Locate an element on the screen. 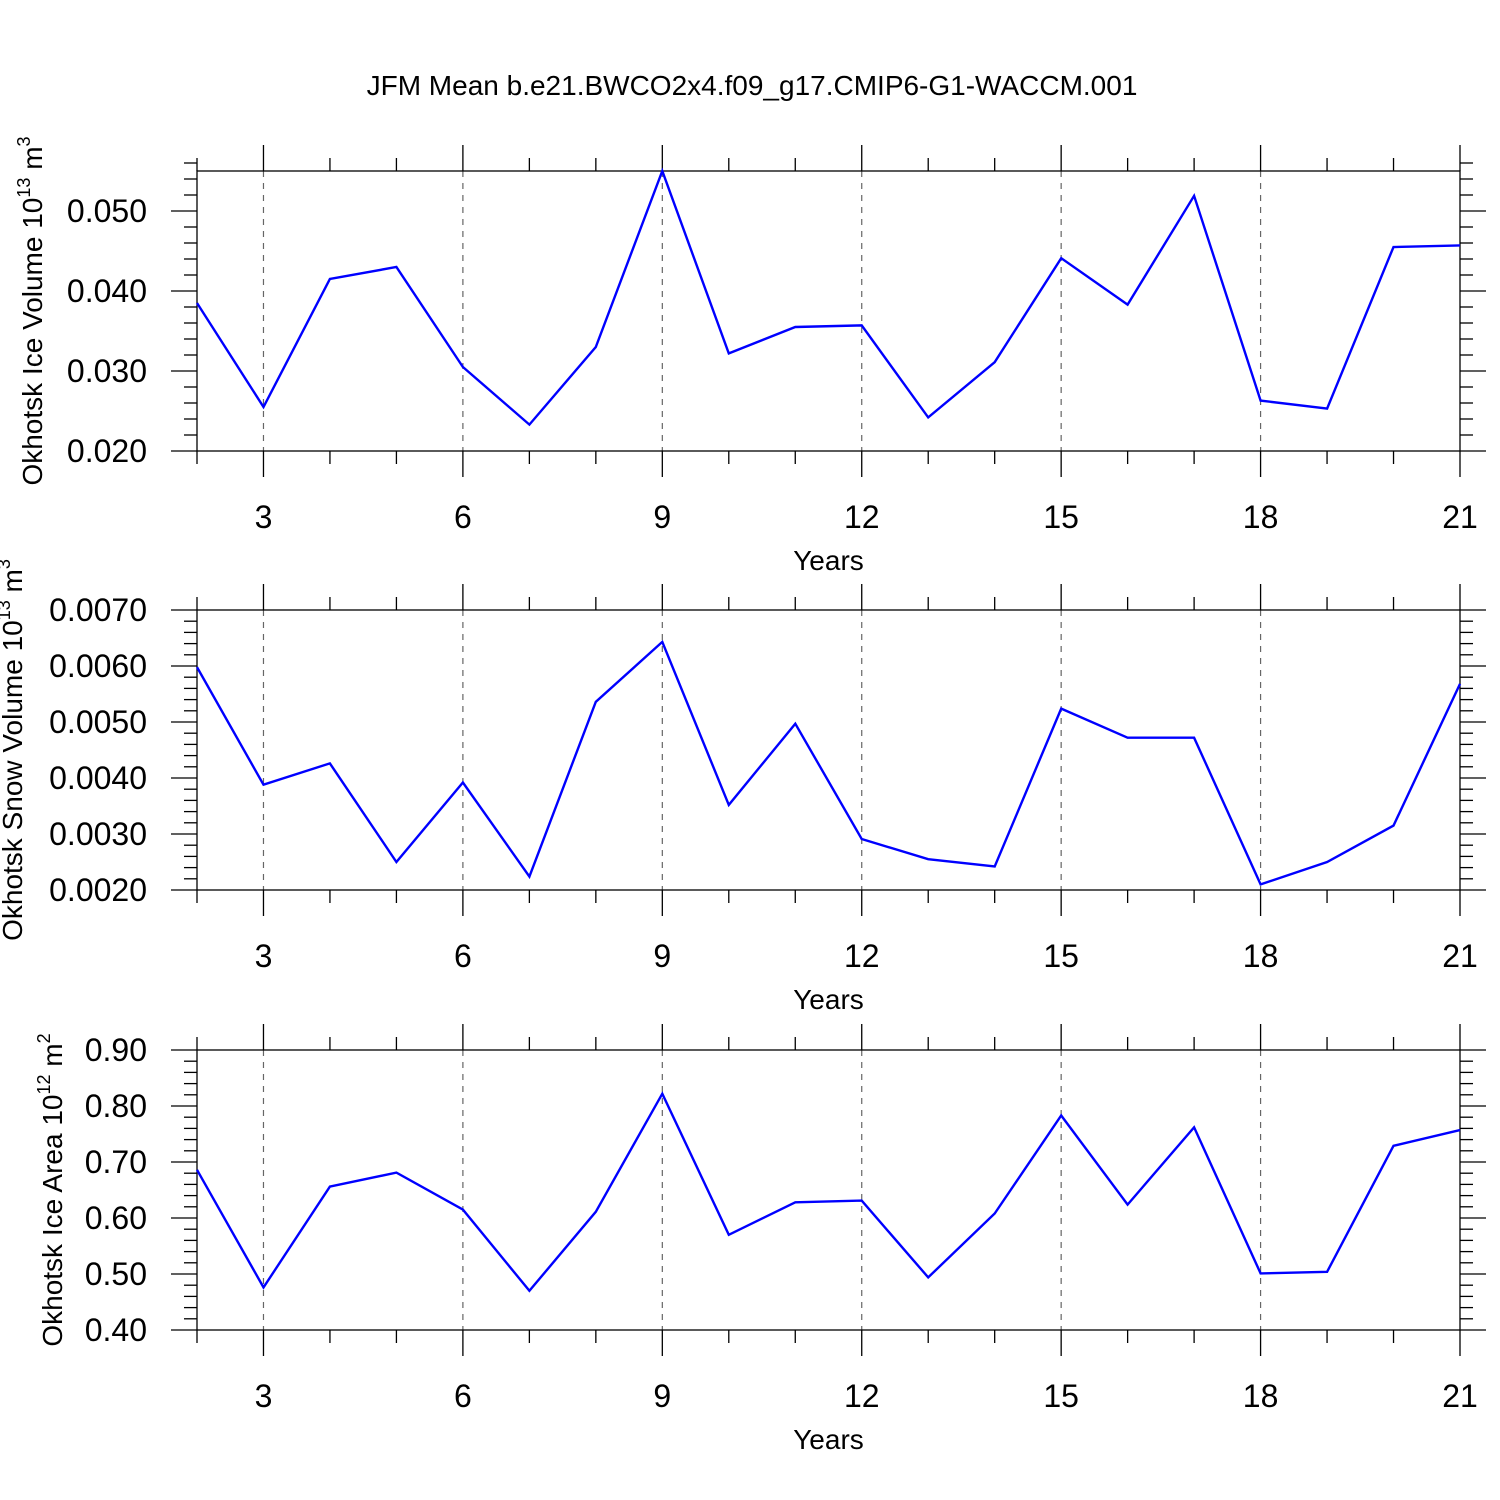 This screenshot has height=1500, width=1500. y-tick-label: 0.0050 is located at coordinates (98, 722).